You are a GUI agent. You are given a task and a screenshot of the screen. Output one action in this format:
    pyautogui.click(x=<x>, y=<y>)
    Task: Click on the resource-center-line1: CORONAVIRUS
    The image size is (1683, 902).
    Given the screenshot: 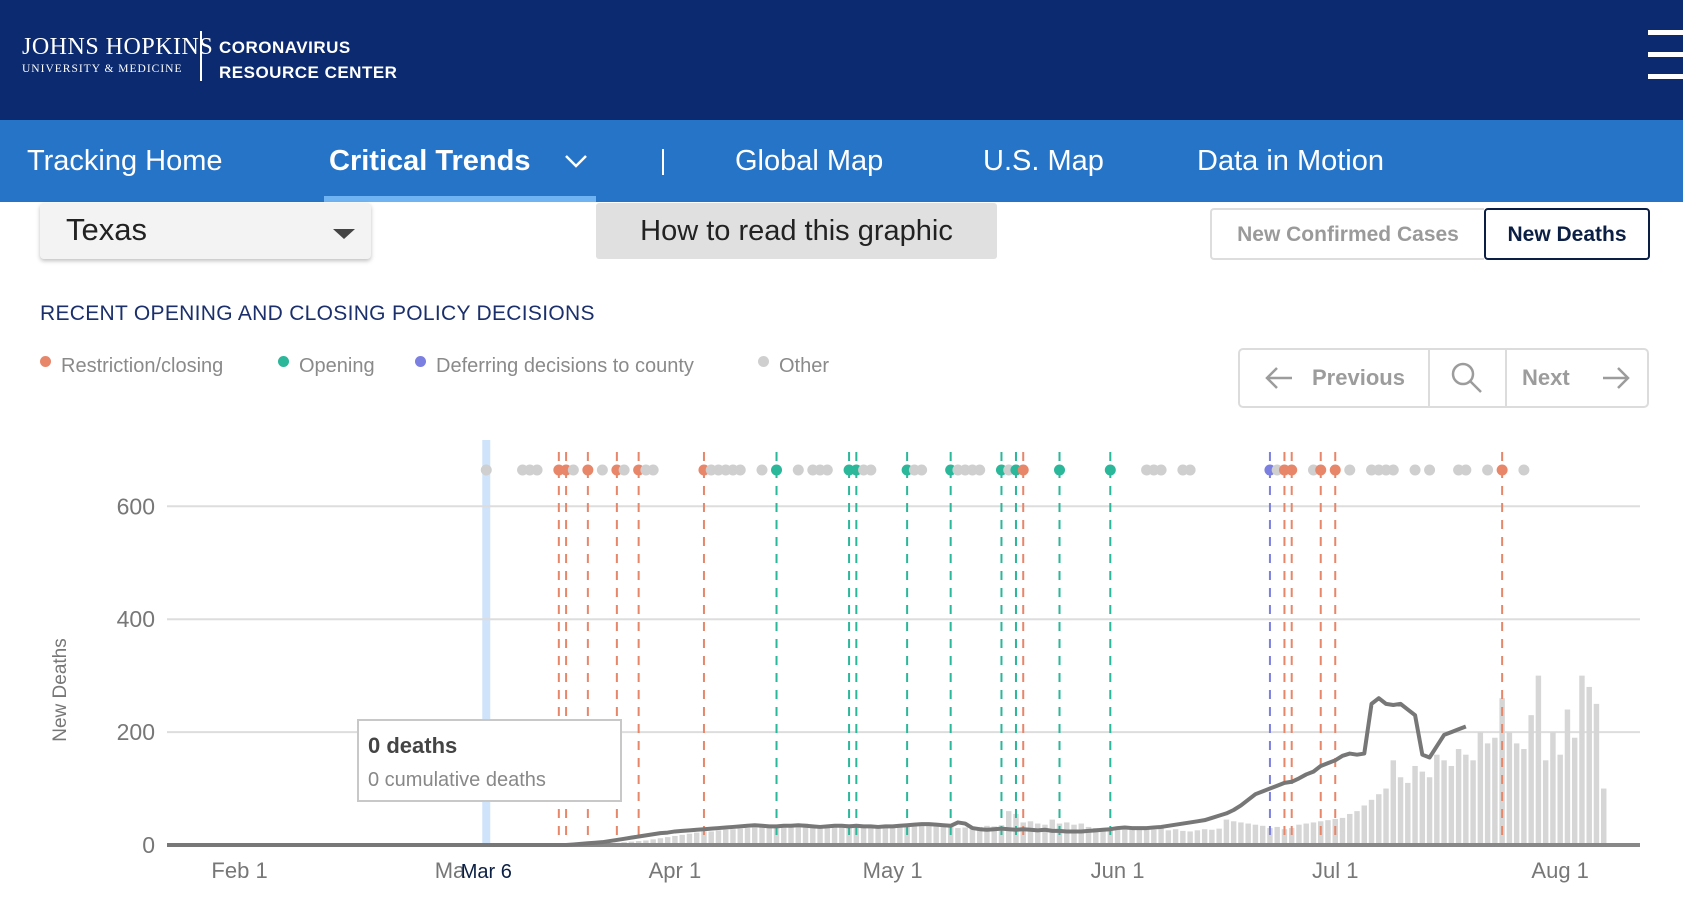 What is the action you would take?
    pyautogui.click(x=285, y=47)
    